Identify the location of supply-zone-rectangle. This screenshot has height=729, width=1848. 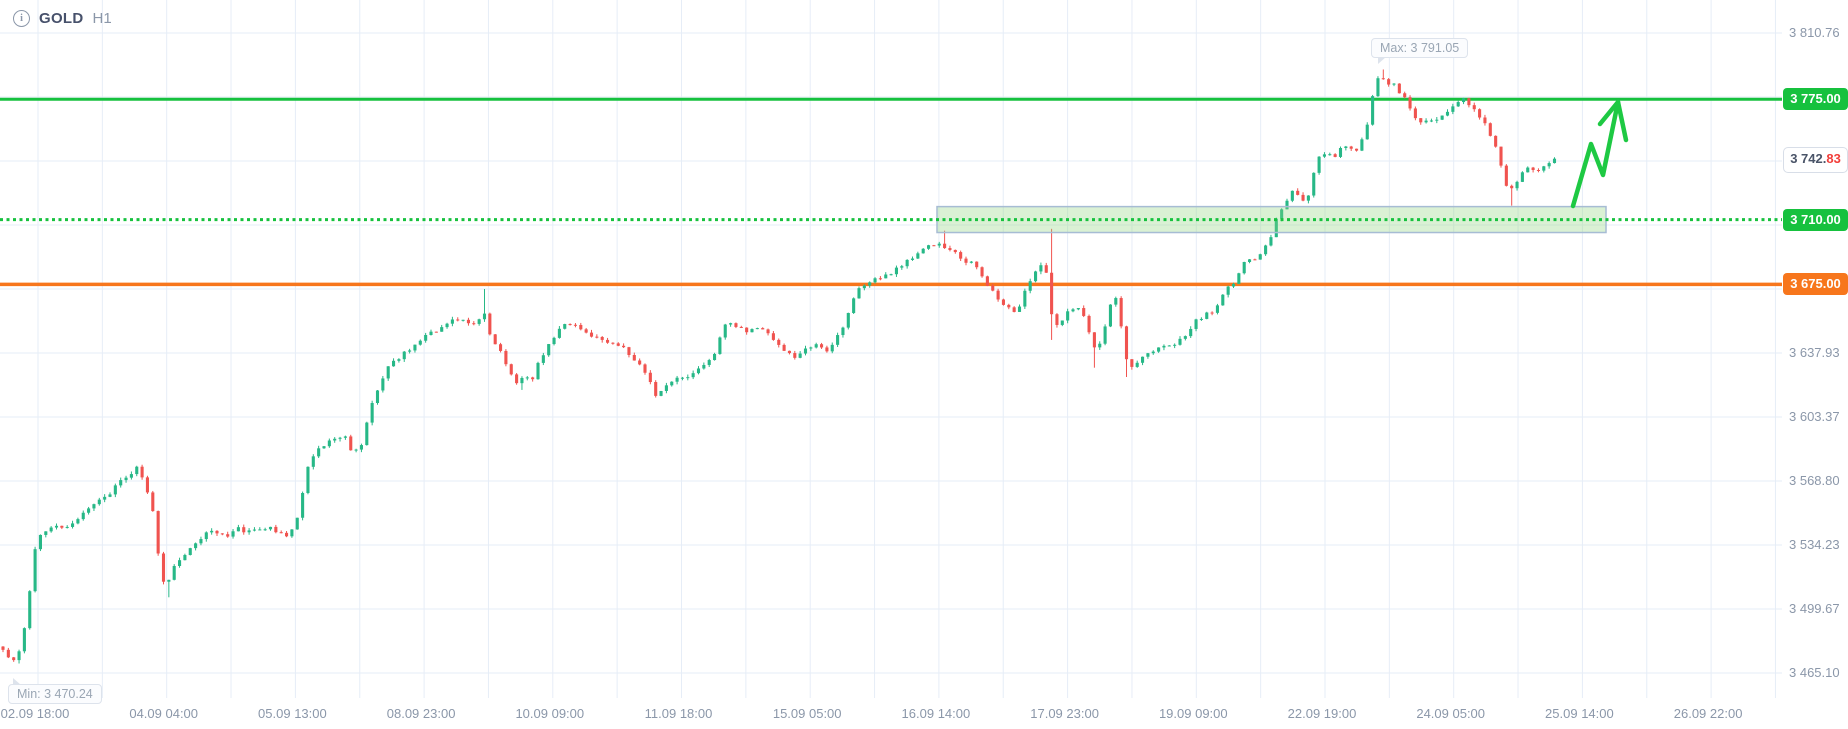
(1271, 219).